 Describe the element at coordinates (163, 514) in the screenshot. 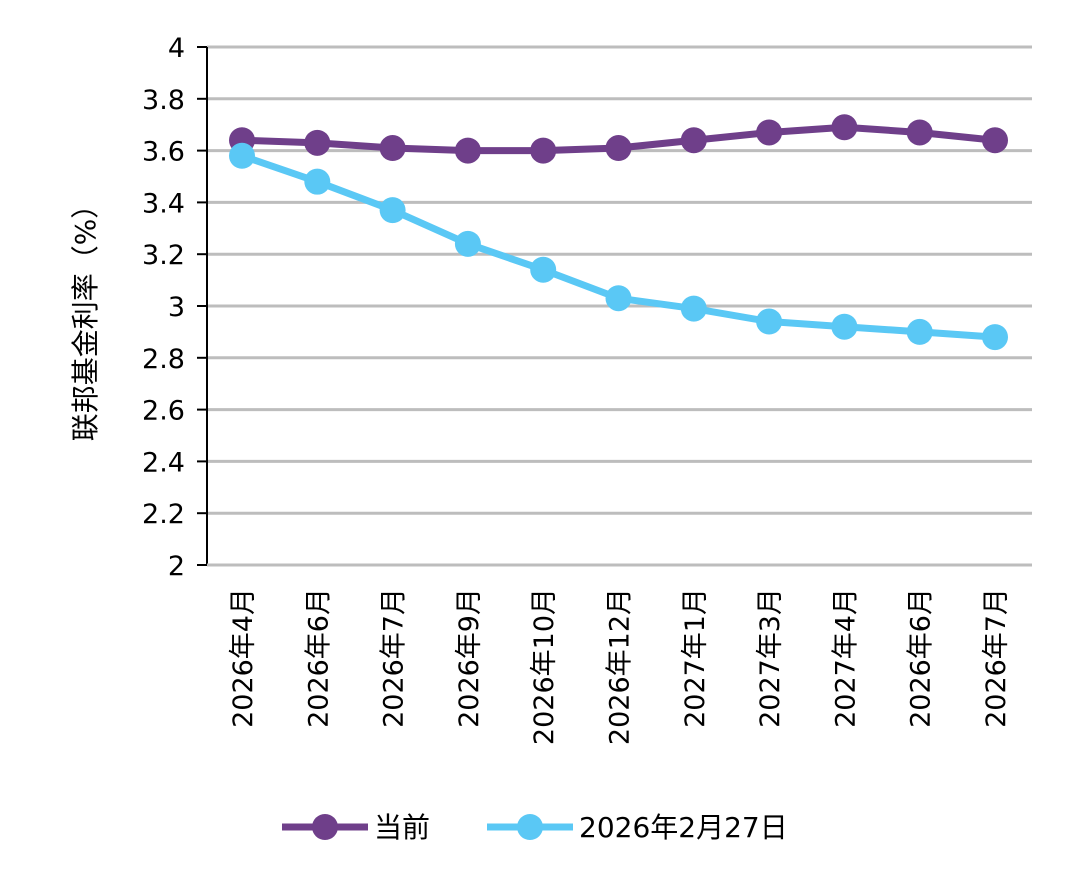

I see `y-tick-label: 2.2` at that location.